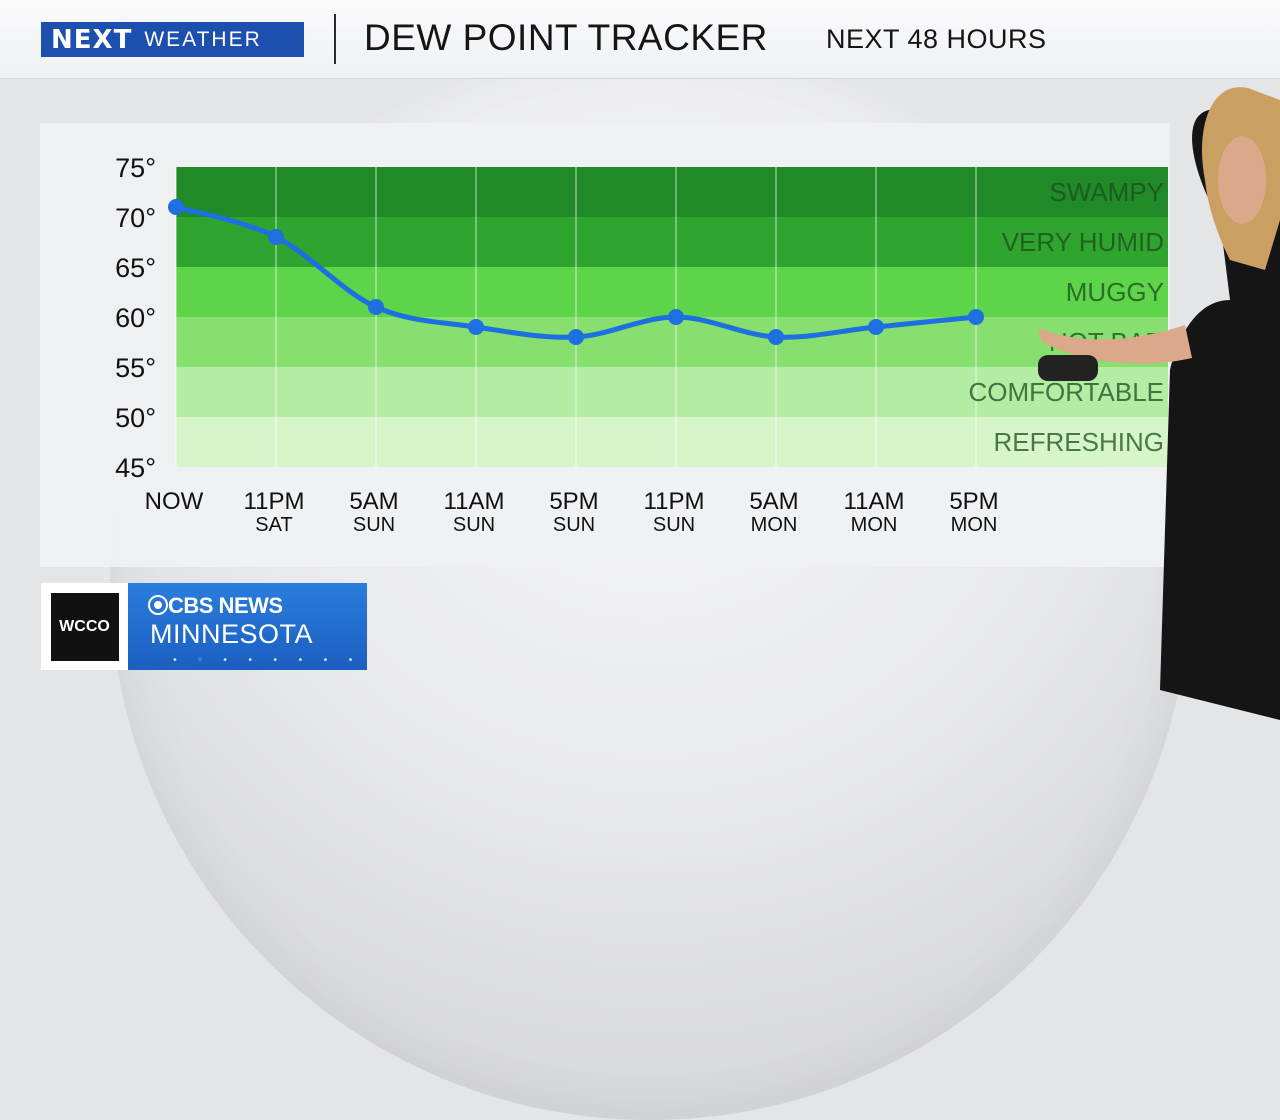 This screenshot has width=1280, height=1120. I want to click on minnesota-text: MINNESOTA, so click(232, 634).